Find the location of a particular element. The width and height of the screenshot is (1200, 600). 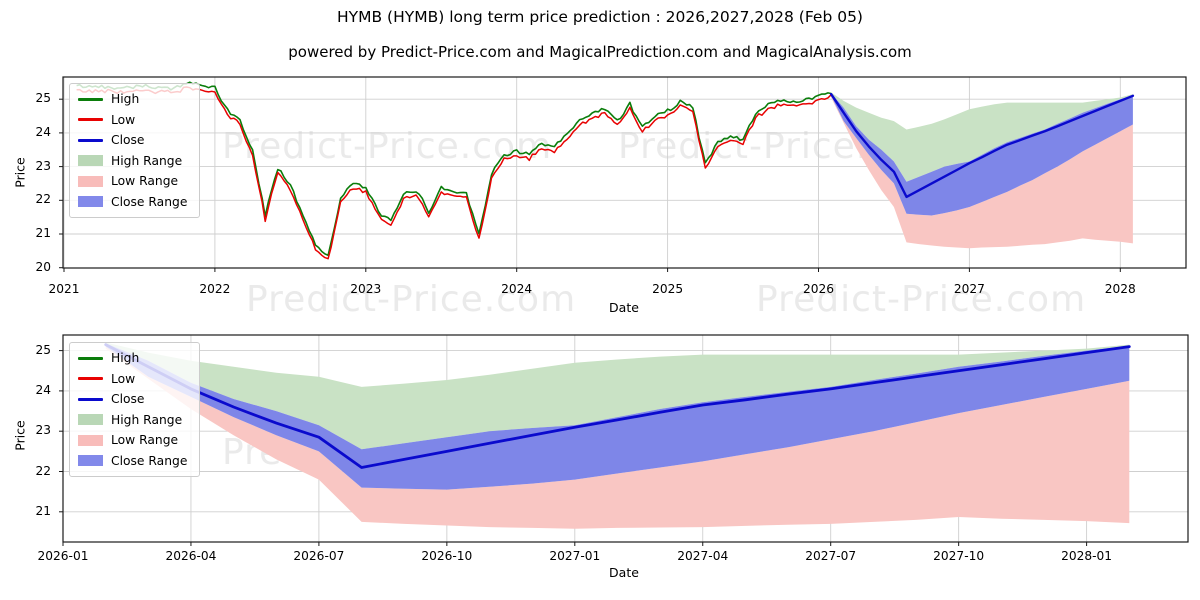

x-tick-label: 2028-01 is located at coordinates (1087, 556).